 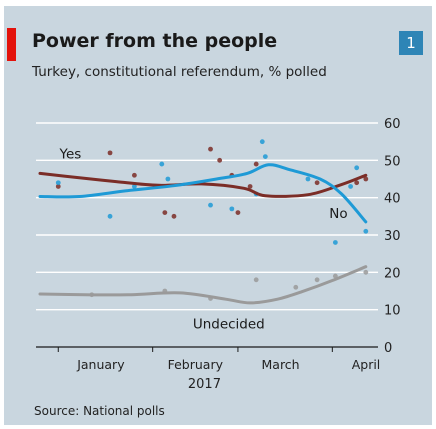 I want to click on y-axis-labels: 0 10 20 30 40 50 60, so click(x=392, y=236).